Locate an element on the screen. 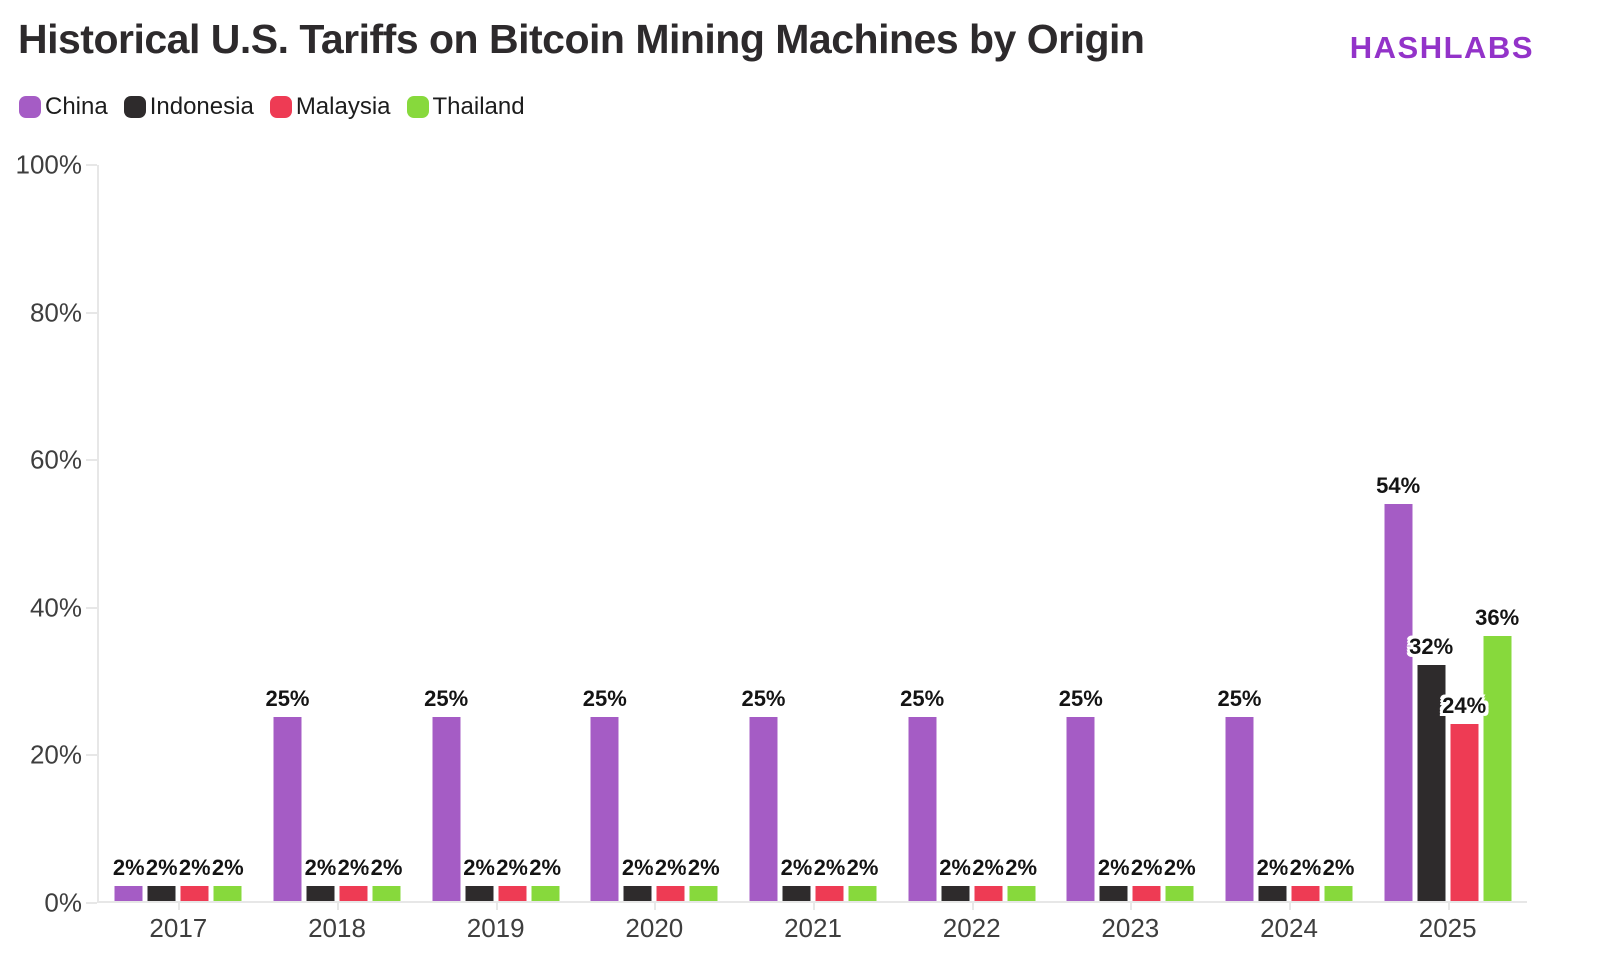 This screenshot has height=960, width=1600. y-axis-label: 20% is located at coordinates (55, 754).